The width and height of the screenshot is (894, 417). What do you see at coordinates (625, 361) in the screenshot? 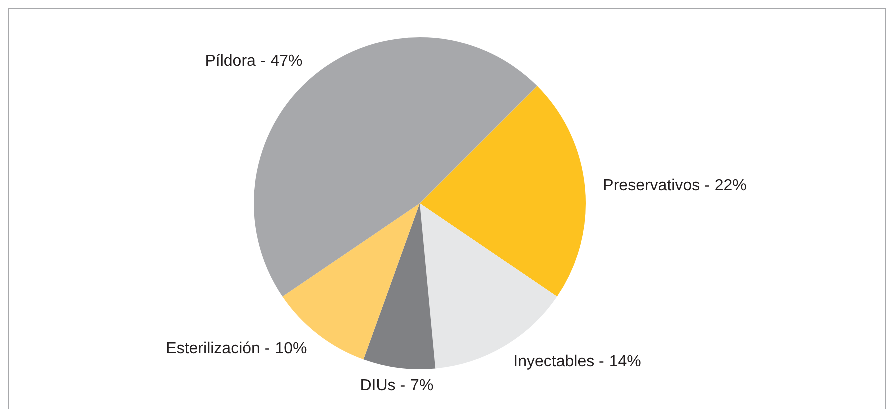
I see `data-label: 14%` at bounding box center [625, 361].